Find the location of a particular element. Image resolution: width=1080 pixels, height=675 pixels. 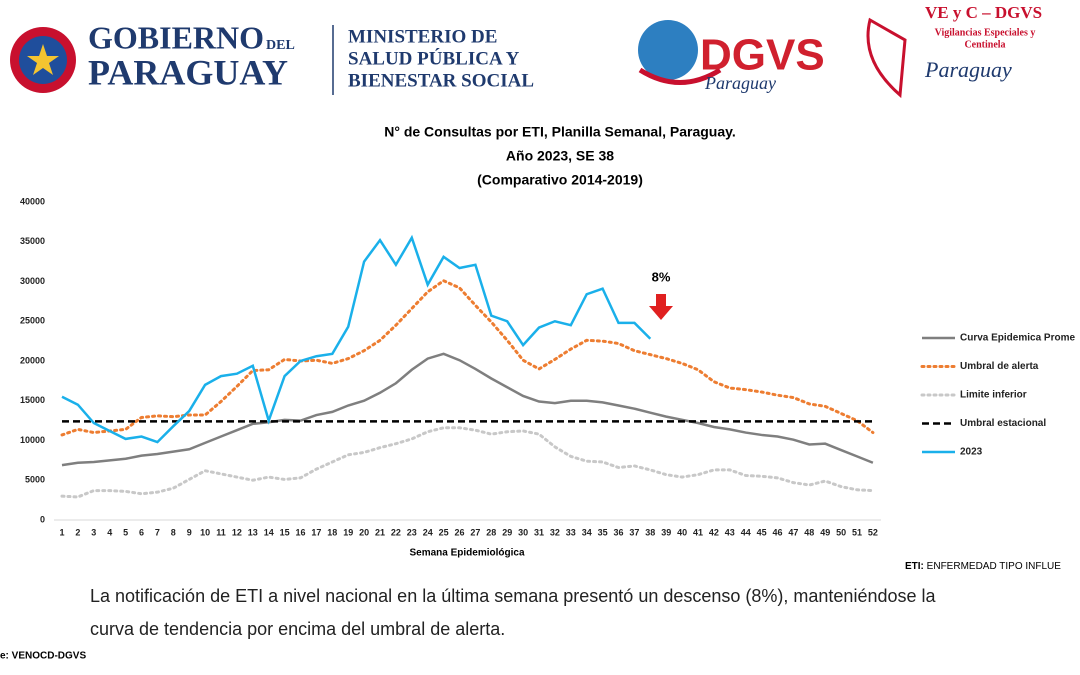

vec-script: Paraguay is located at coordinates (968, 69).